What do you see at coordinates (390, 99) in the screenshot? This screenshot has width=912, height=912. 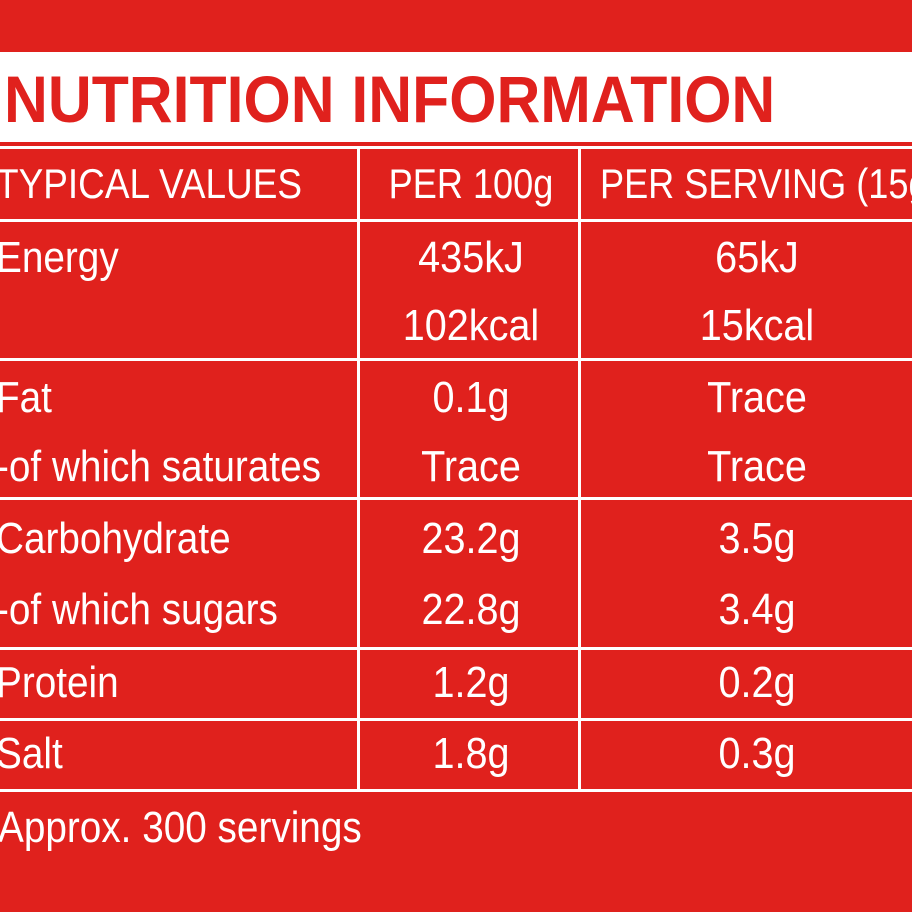 I see `page-title: NUTRITION INFORMATION` at bounding box center [390, 99].